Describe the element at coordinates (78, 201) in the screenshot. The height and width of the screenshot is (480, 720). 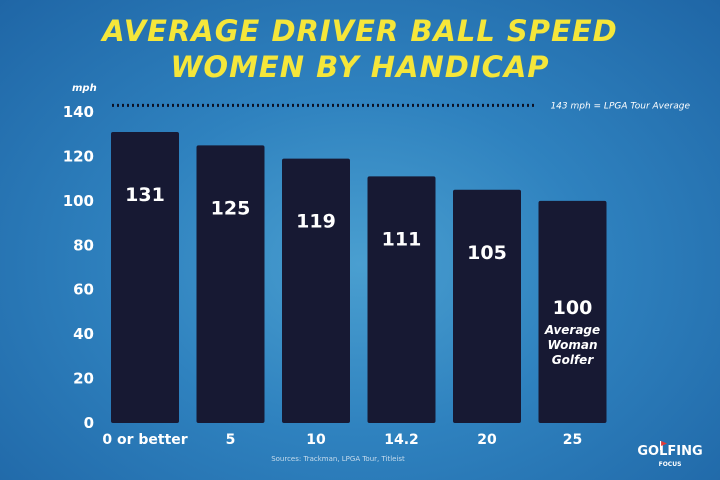
I see `y-tick-label: 100` at that location.